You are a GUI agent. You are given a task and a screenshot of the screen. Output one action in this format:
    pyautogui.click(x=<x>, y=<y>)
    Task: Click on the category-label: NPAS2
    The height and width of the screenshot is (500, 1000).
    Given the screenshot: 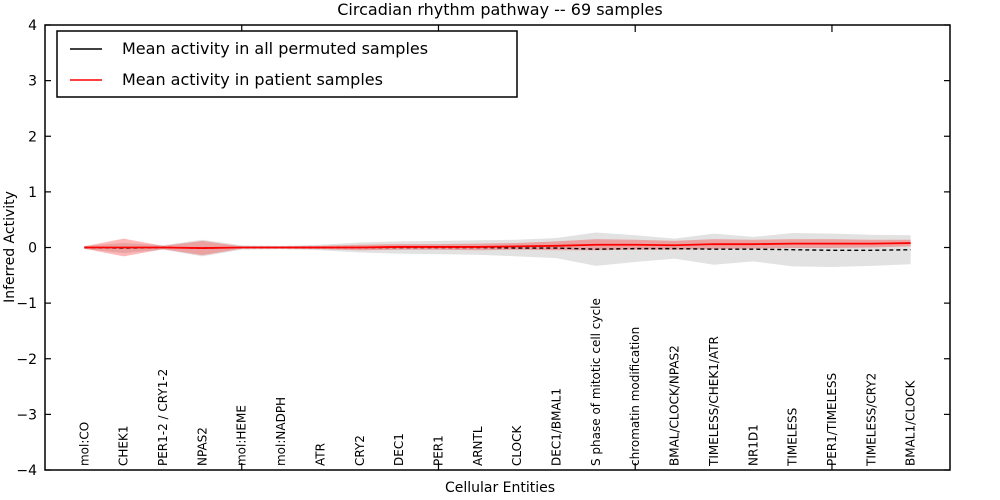 What is the action you would take?
    pyautogui.click(x=202, y=446)
    